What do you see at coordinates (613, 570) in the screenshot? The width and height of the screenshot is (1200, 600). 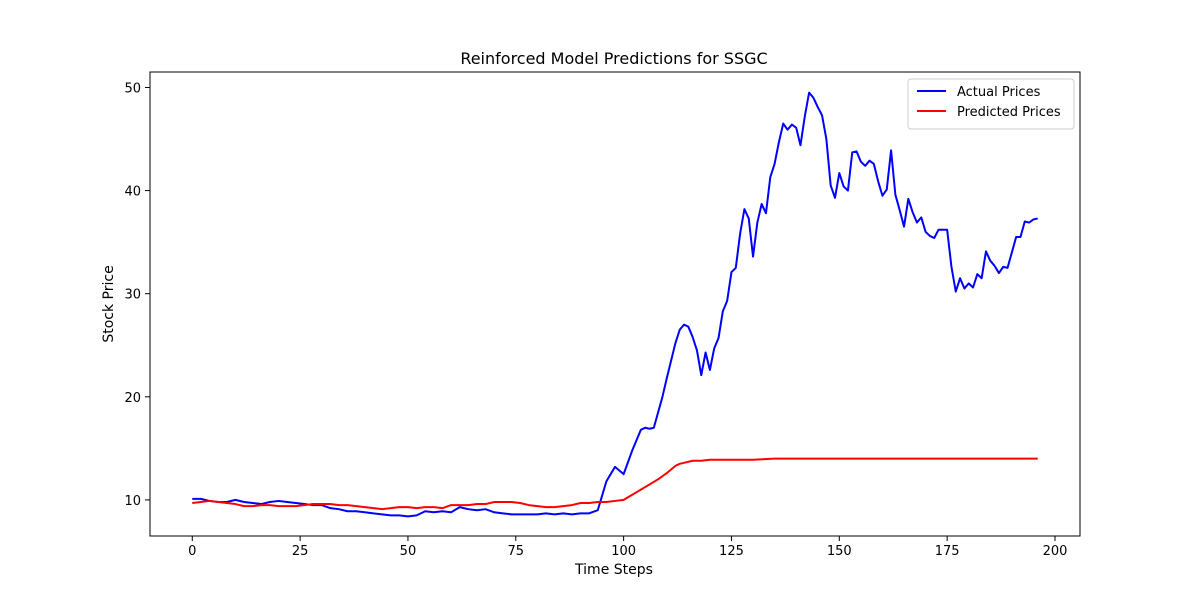 I see `x-axis-label: Time Steps` at bounding box center [613, 570].